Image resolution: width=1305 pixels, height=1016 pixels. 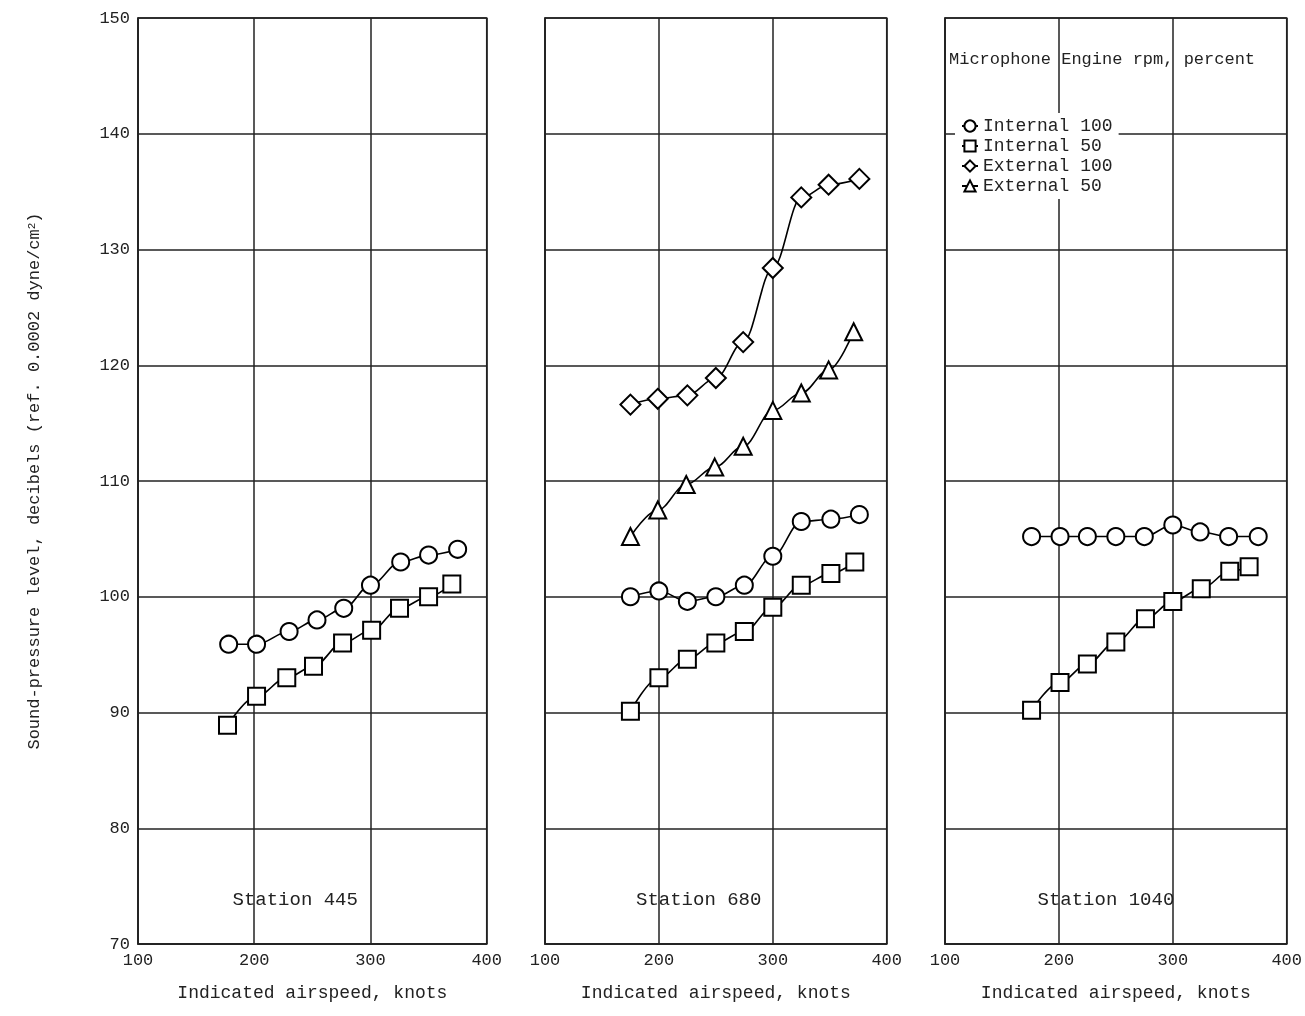 I want to click on legend-label: Internal 100, so click(x=1048, y=126).